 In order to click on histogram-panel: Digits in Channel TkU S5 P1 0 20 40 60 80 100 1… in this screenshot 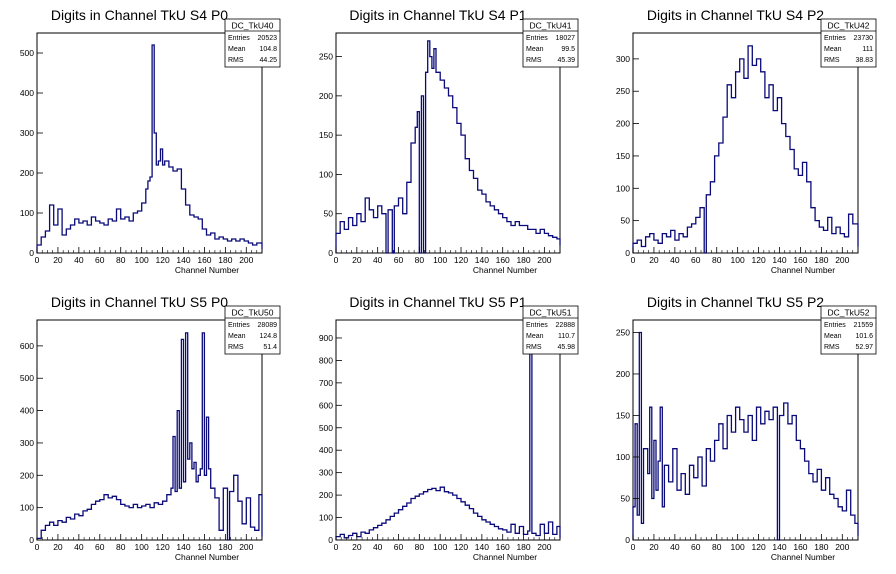, I will do `click(449, 428)`.